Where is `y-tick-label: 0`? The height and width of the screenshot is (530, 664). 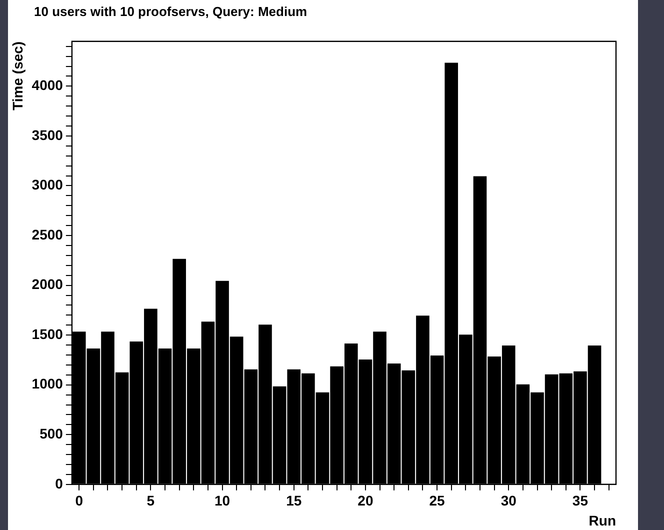 y-tick-label: 0 is located at coordinates (59, 483).